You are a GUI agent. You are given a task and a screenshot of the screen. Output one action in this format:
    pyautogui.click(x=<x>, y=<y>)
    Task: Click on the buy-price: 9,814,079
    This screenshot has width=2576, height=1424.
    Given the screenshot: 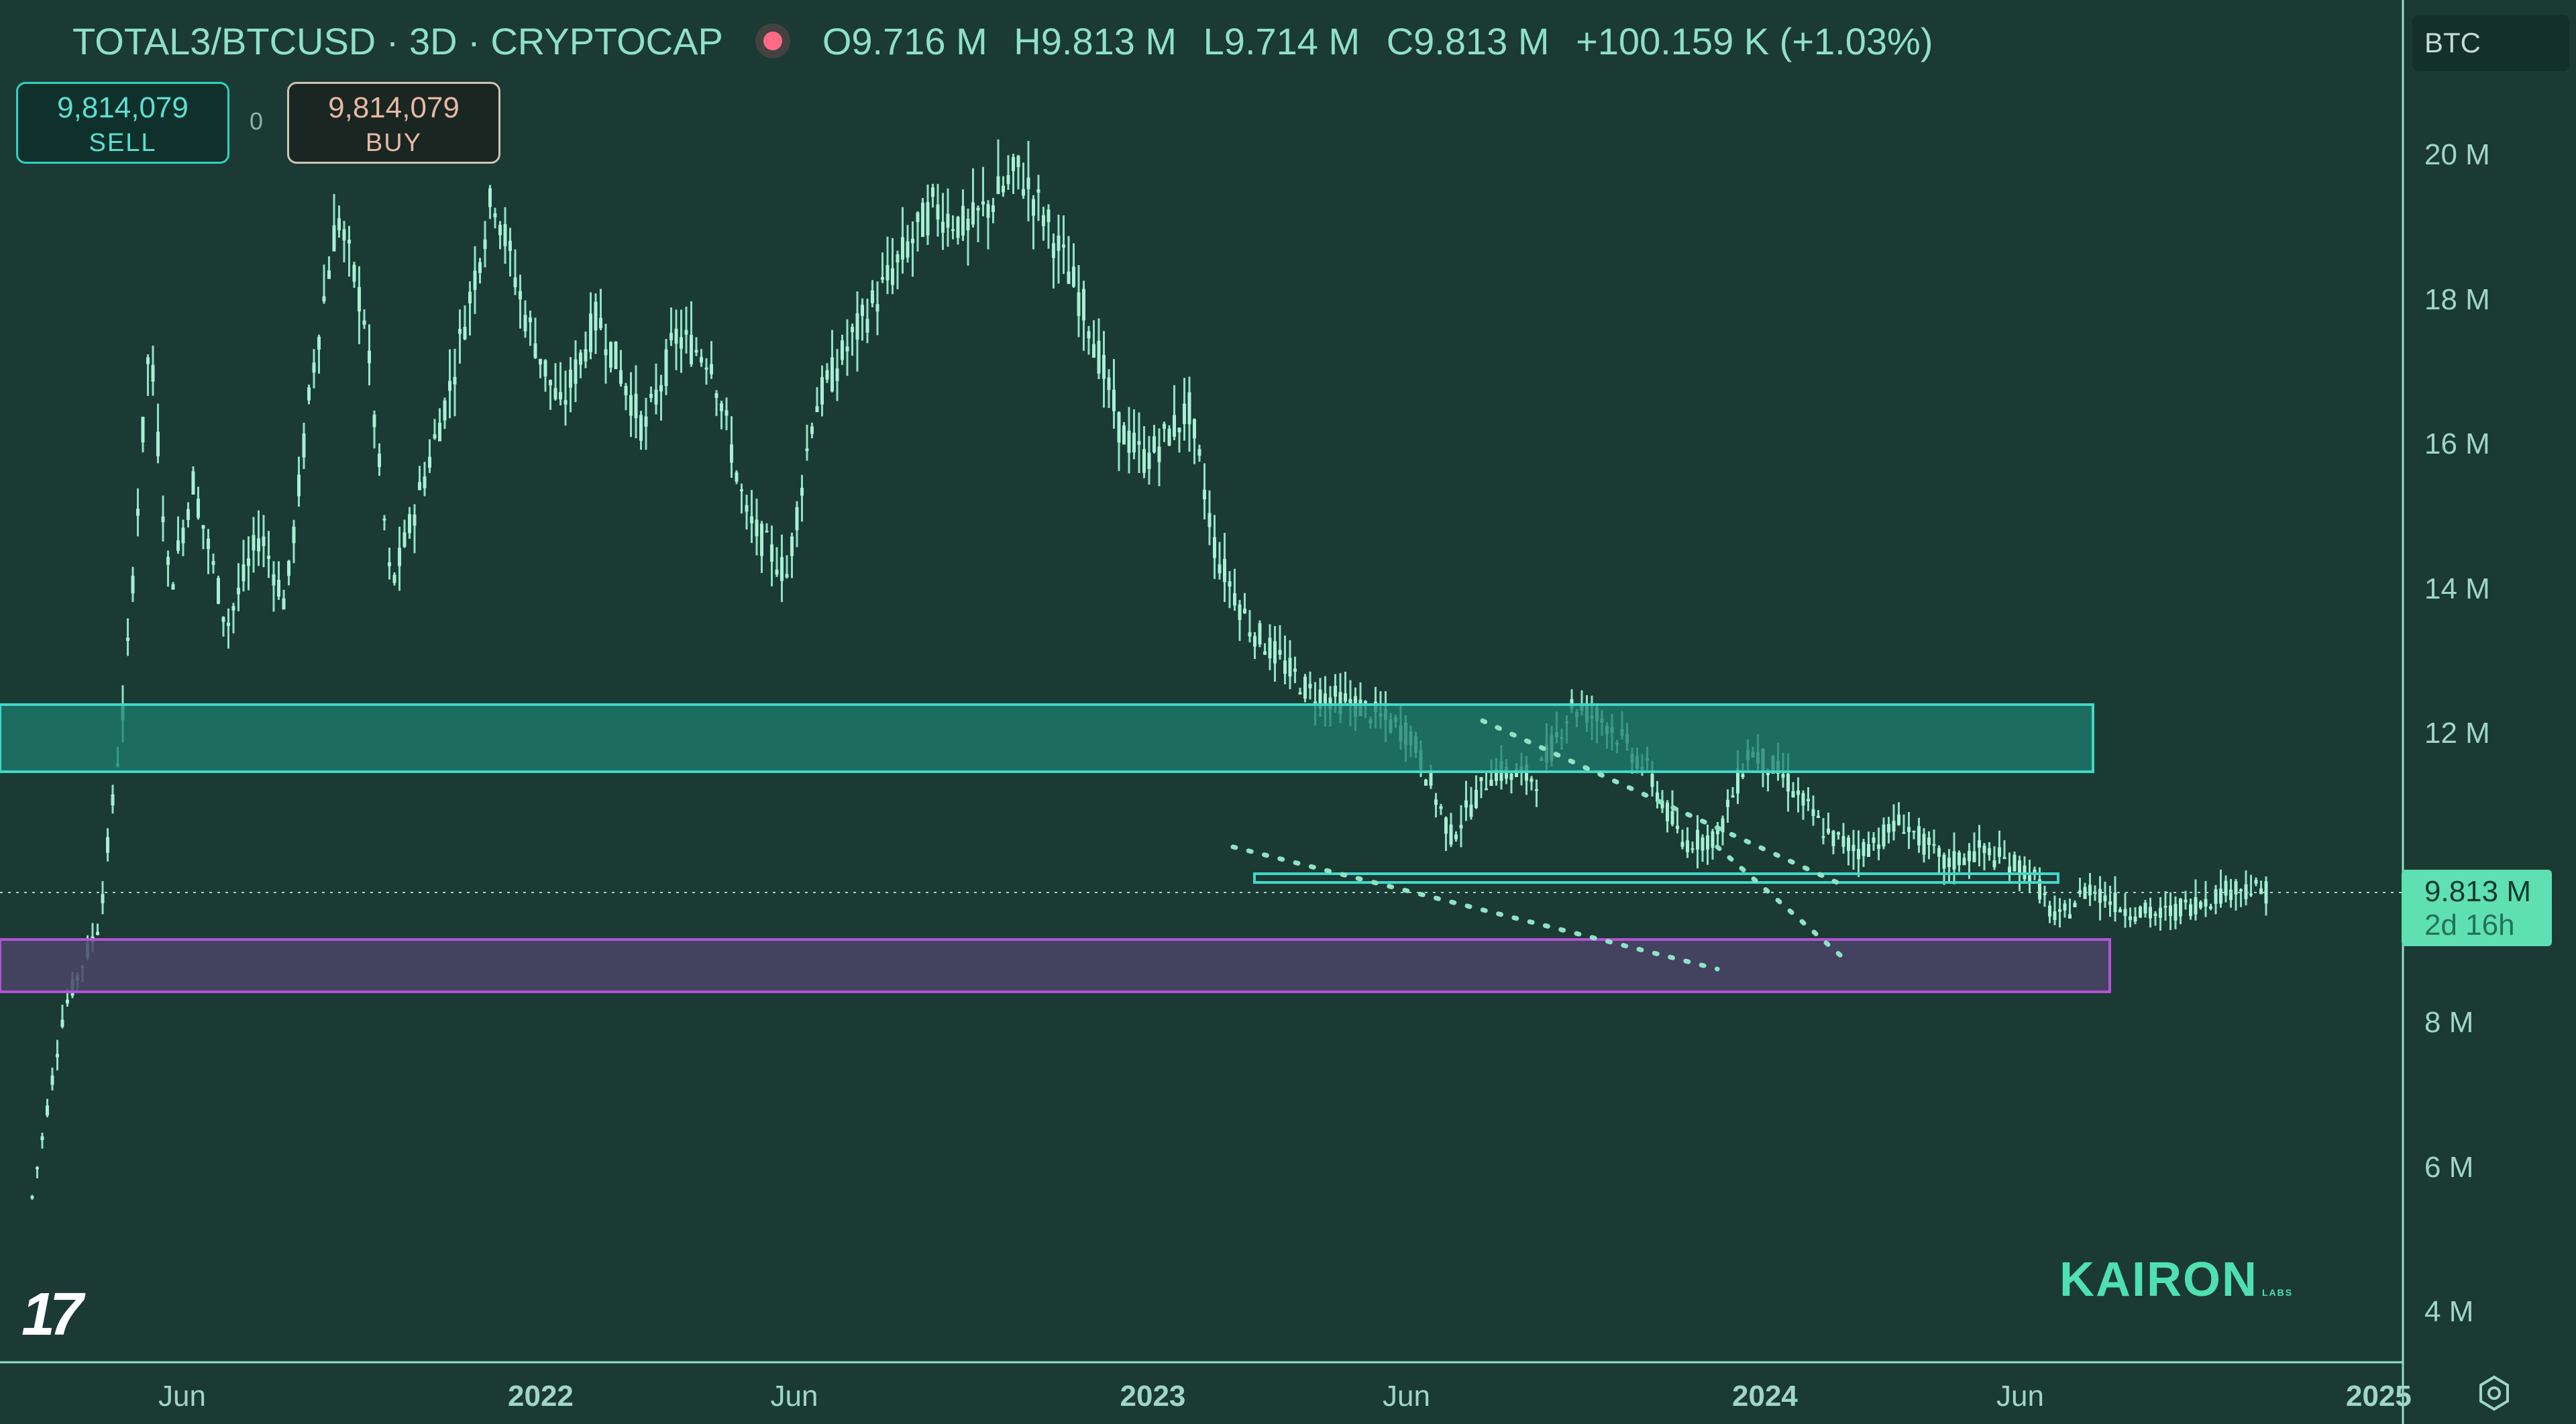 What is the action you would take?
    pyautogui.click(x=394, y=107)
    